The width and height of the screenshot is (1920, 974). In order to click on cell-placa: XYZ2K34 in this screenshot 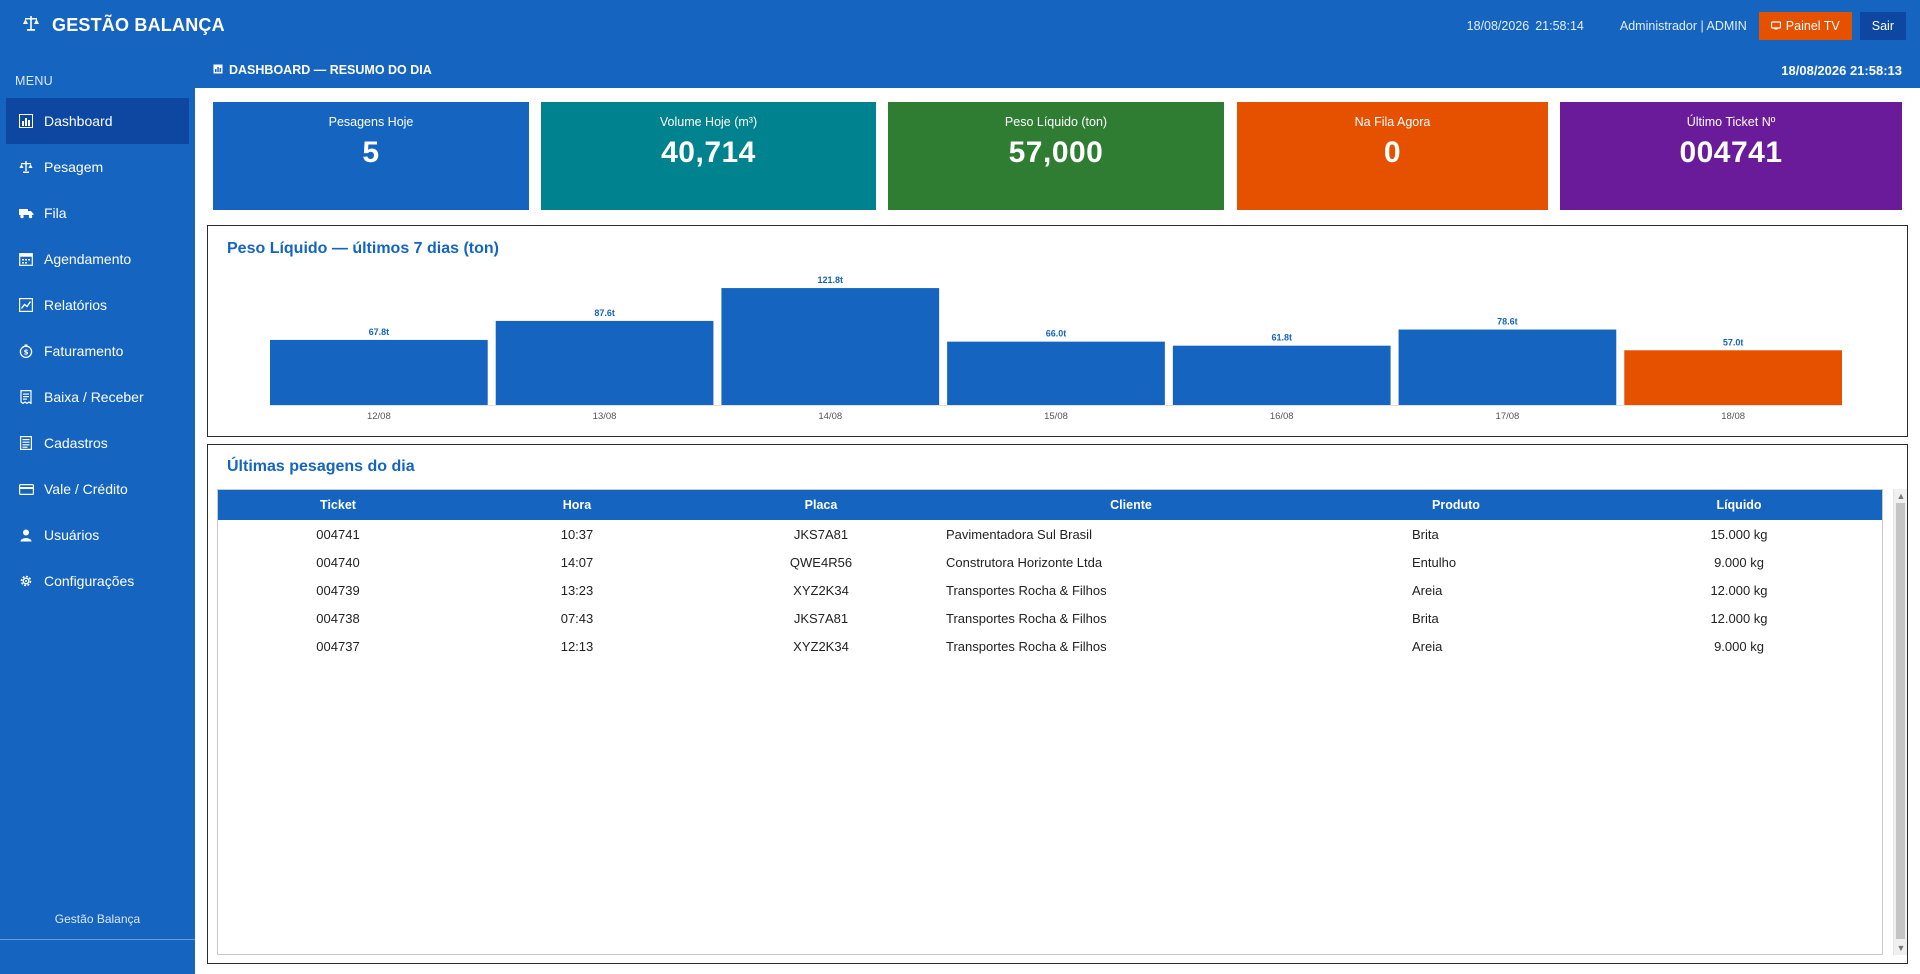, I will do `click(821, 590)`.